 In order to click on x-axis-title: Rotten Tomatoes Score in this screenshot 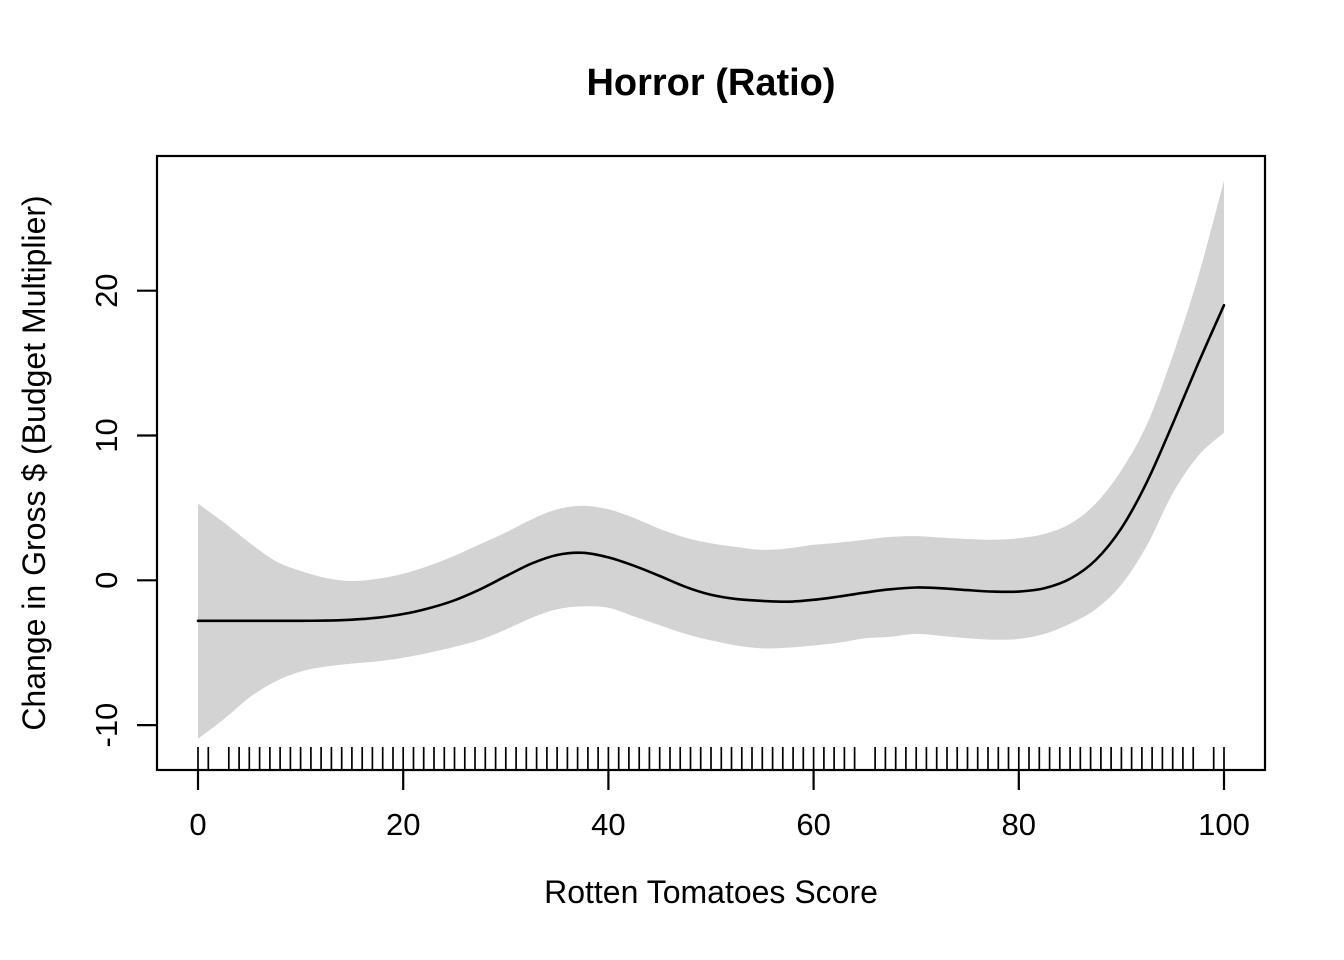, I will do `click(711, 892)`.